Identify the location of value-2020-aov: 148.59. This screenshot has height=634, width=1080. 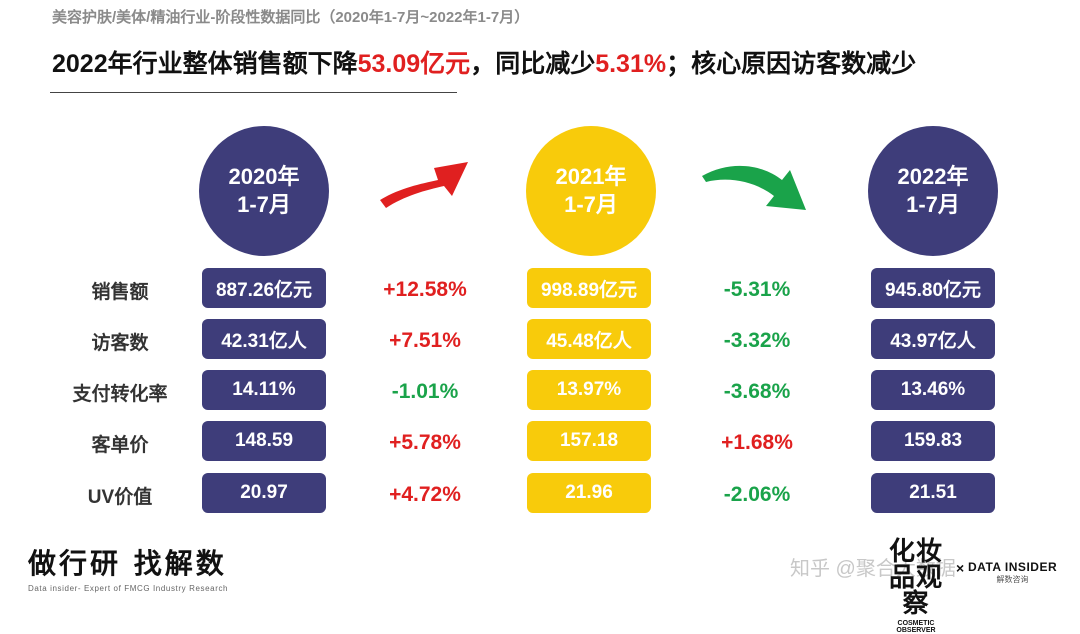
(264, 441).